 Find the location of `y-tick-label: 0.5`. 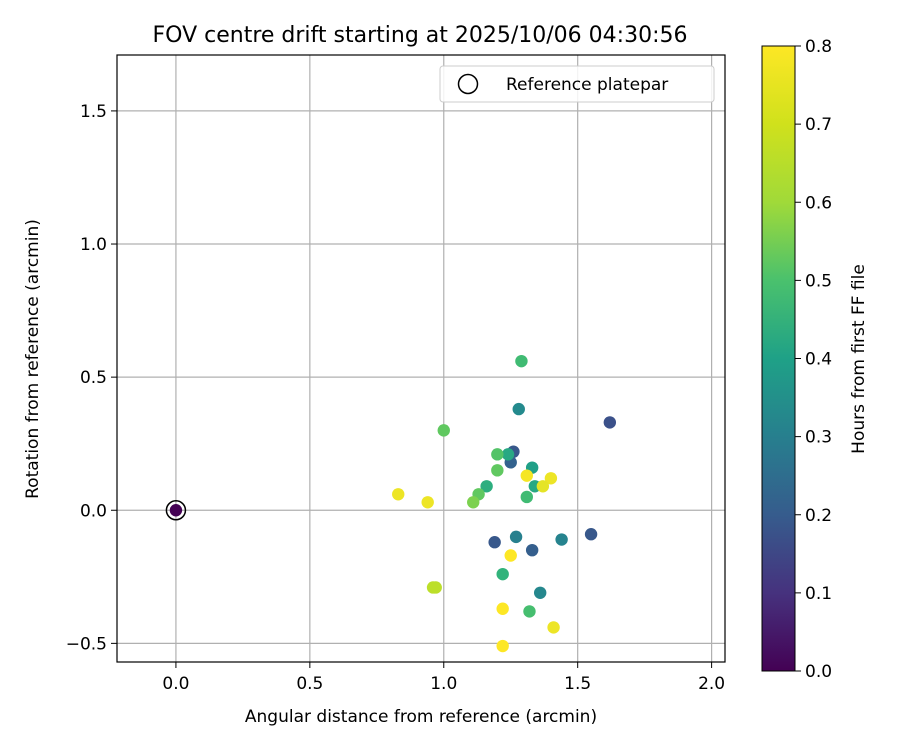

y-tick-label: 0.5 is located at coordinates (93, 378).